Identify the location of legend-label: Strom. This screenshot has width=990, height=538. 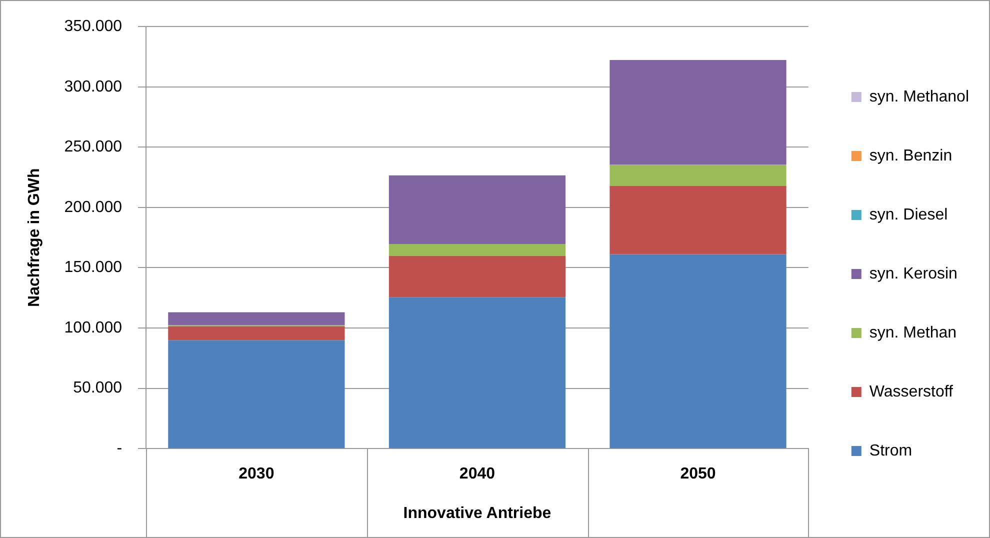
(890, 451).